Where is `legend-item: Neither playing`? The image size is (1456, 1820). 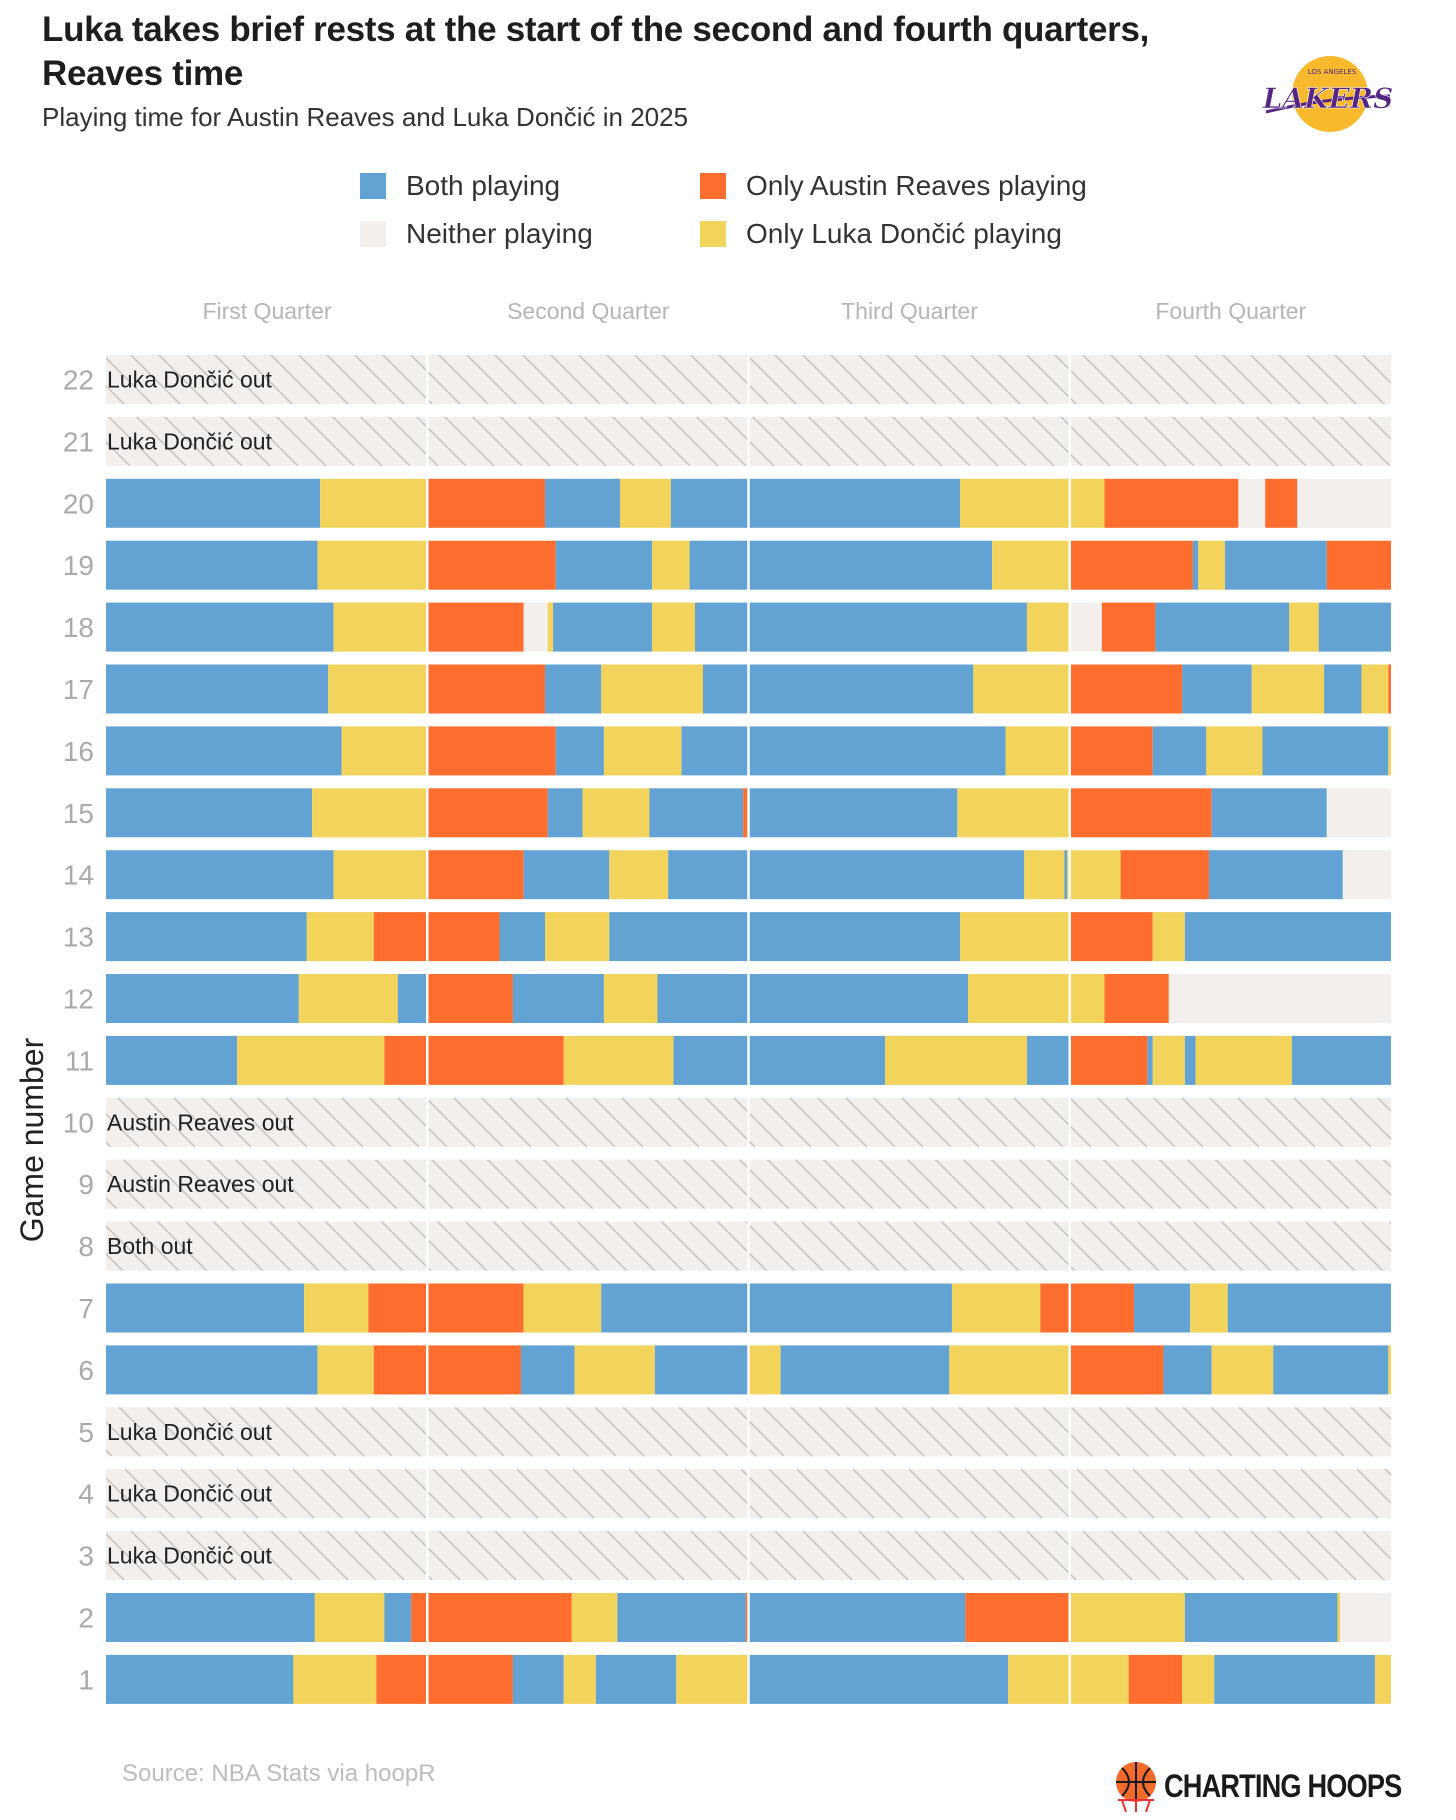
legend-item: Neither playing is located at coordinates (476, 234).